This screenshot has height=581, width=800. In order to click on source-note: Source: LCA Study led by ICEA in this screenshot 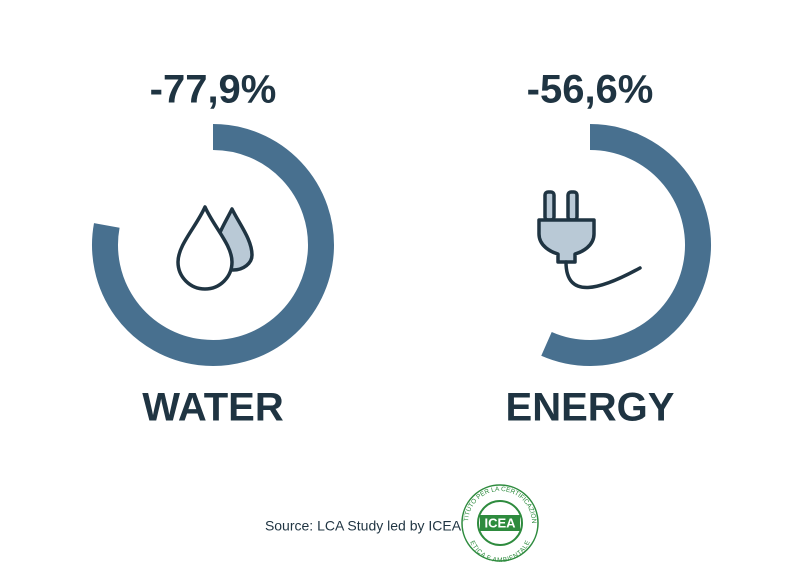, I will do `click(363, 526)`.